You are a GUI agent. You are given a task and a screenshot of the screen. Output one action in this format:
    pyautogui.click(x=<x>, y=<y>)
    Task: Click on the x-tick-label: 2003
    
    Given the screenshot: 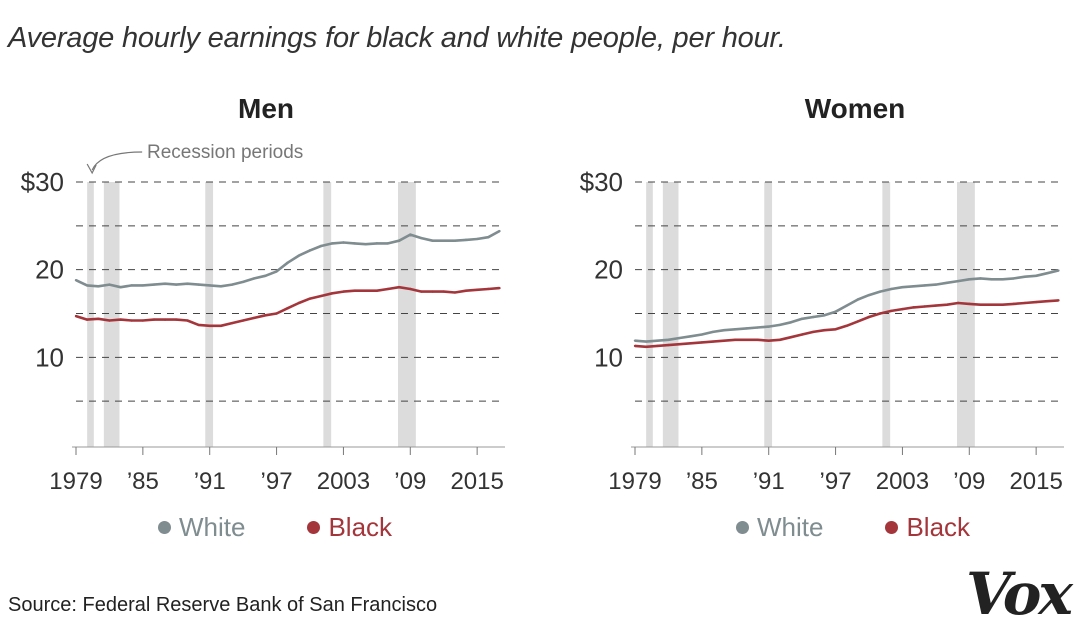 What is the action you would take?
    pyautogui.click(x=343, y=481)
    